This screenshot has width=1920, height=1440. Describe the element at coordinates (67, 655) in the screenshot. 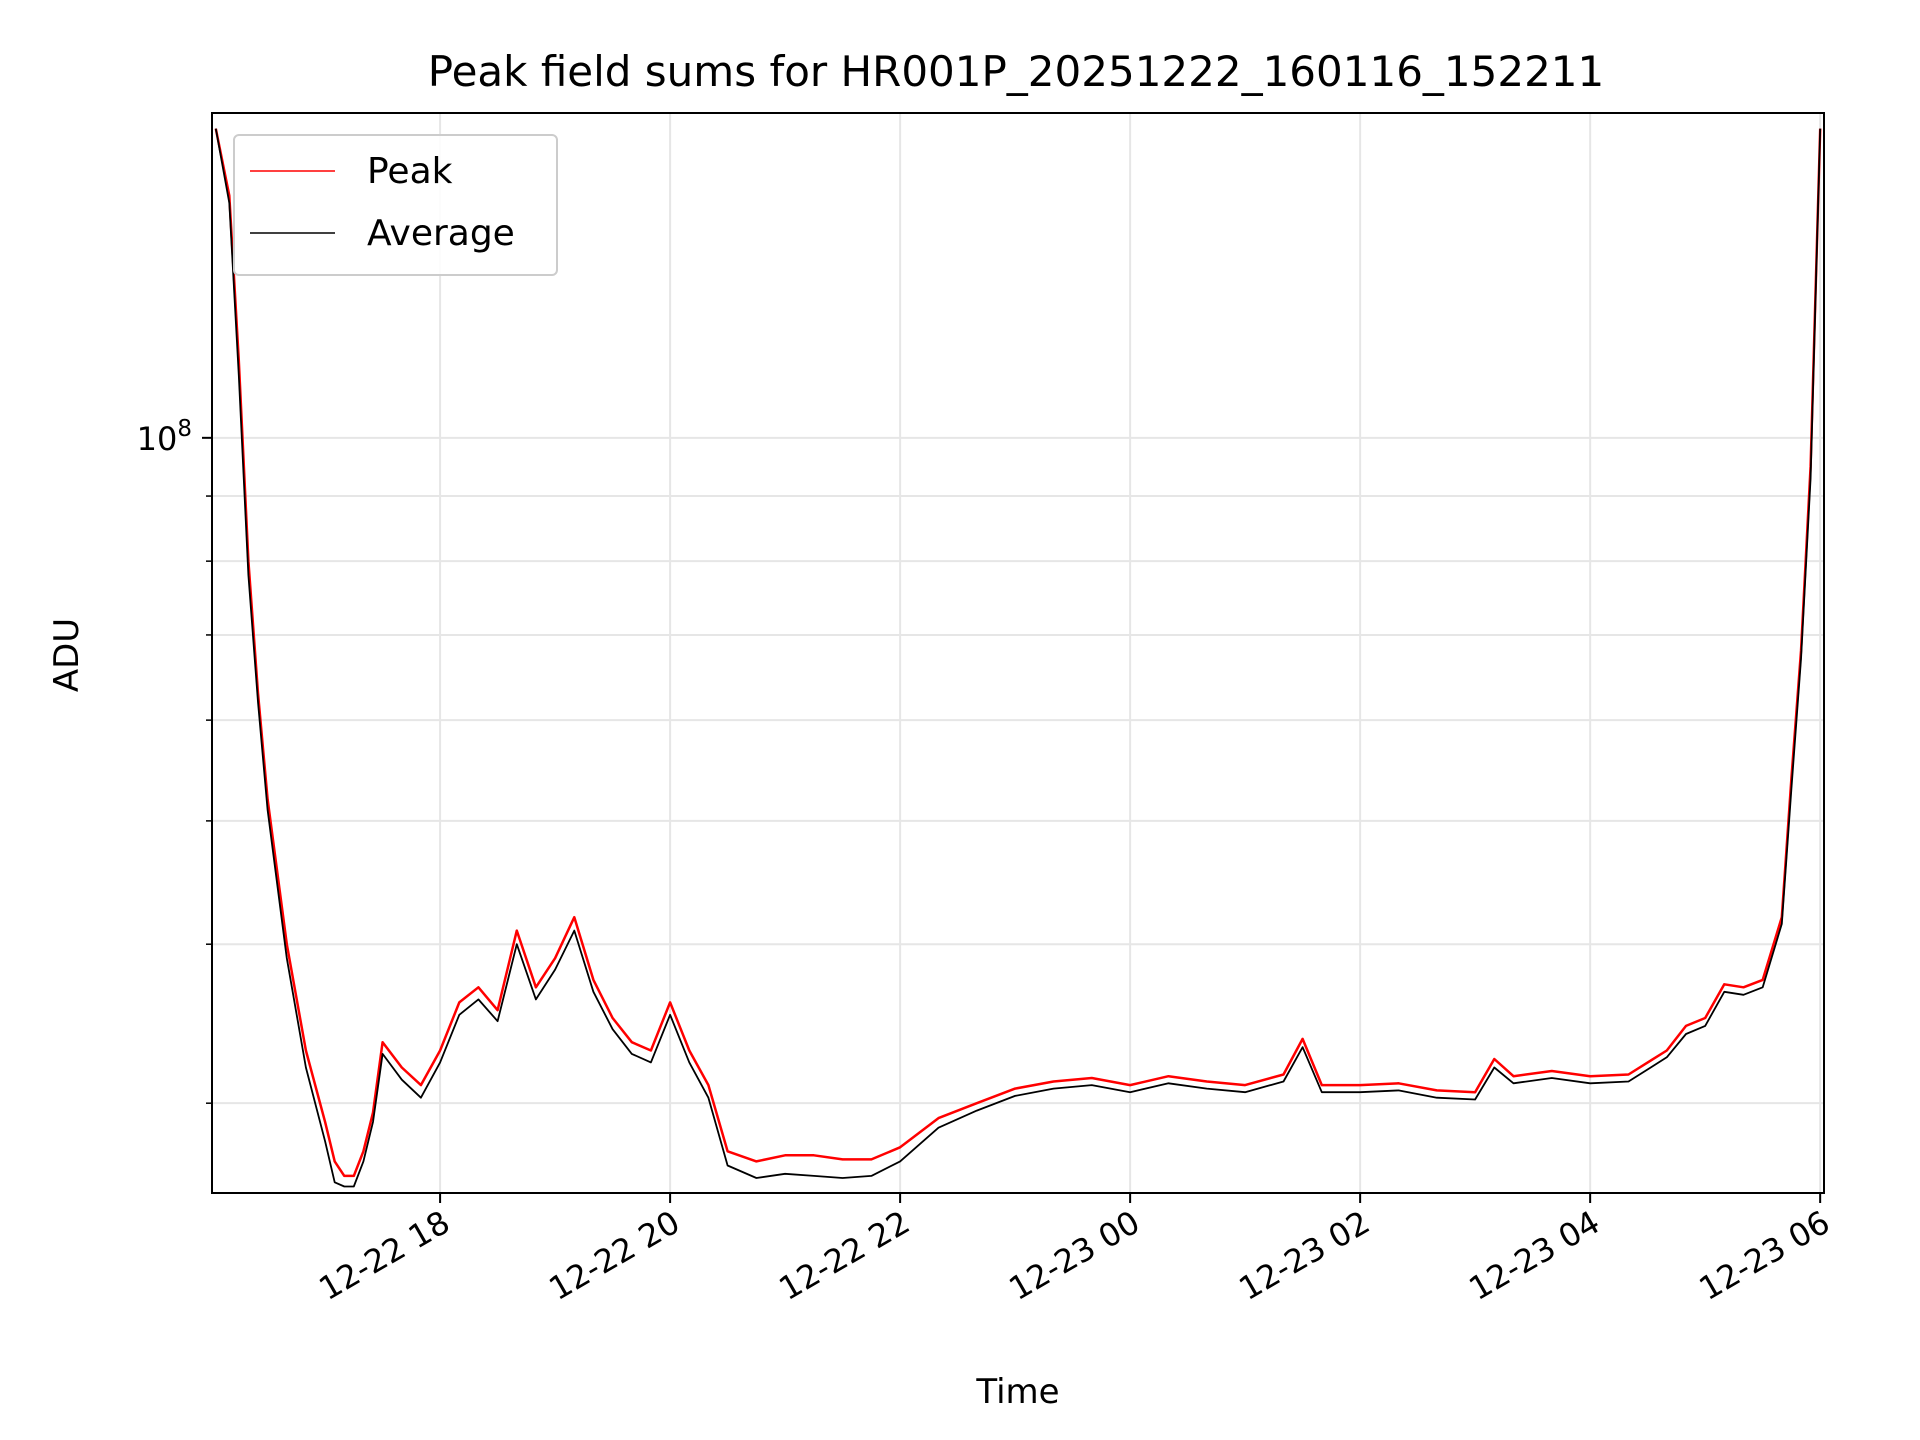

I see `y-axis-label: ADU` at that location.